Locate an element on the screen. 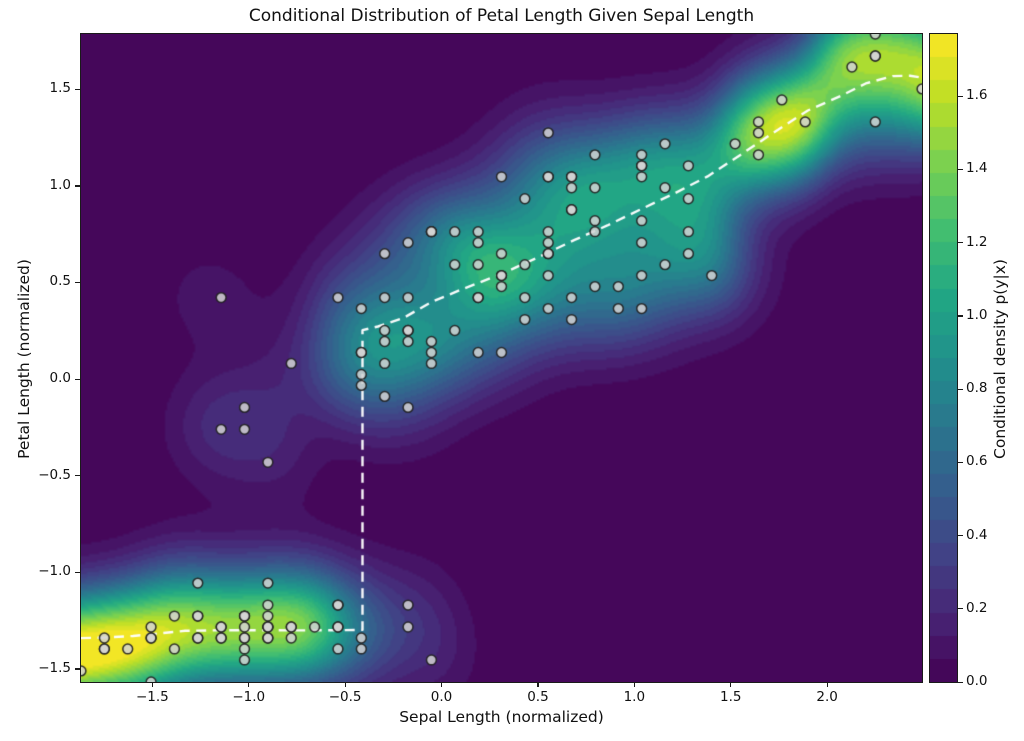  colorbar-tick-label: 0.2 is located at coordinates (977, 607).